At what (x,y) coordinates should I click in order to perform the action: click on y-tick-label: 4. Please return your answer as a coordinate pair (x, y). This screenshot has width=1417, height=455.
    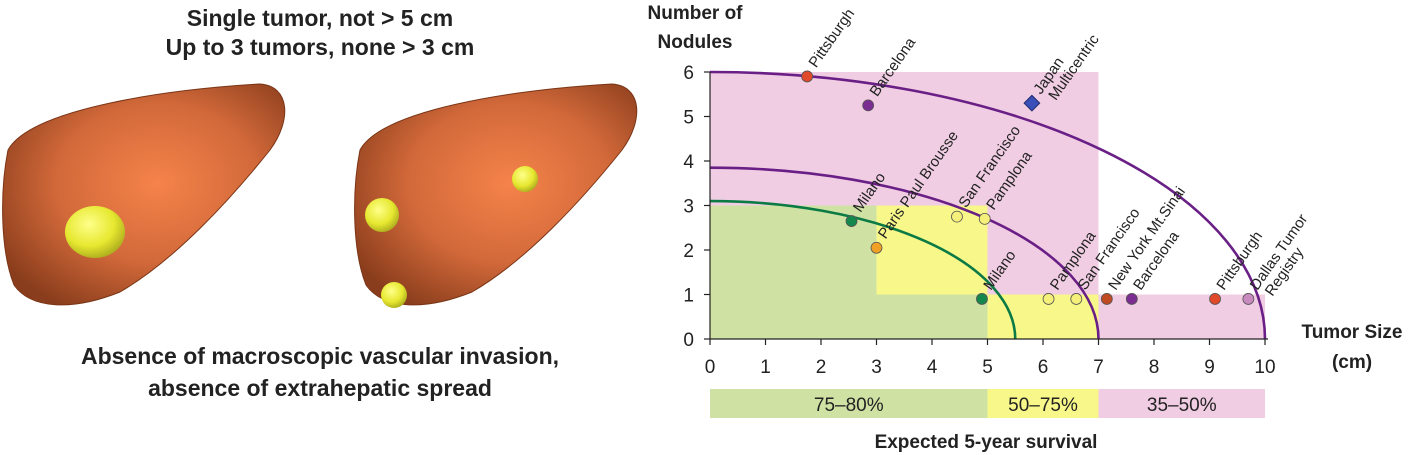
    Looking at the image, I should click on (688, 162).